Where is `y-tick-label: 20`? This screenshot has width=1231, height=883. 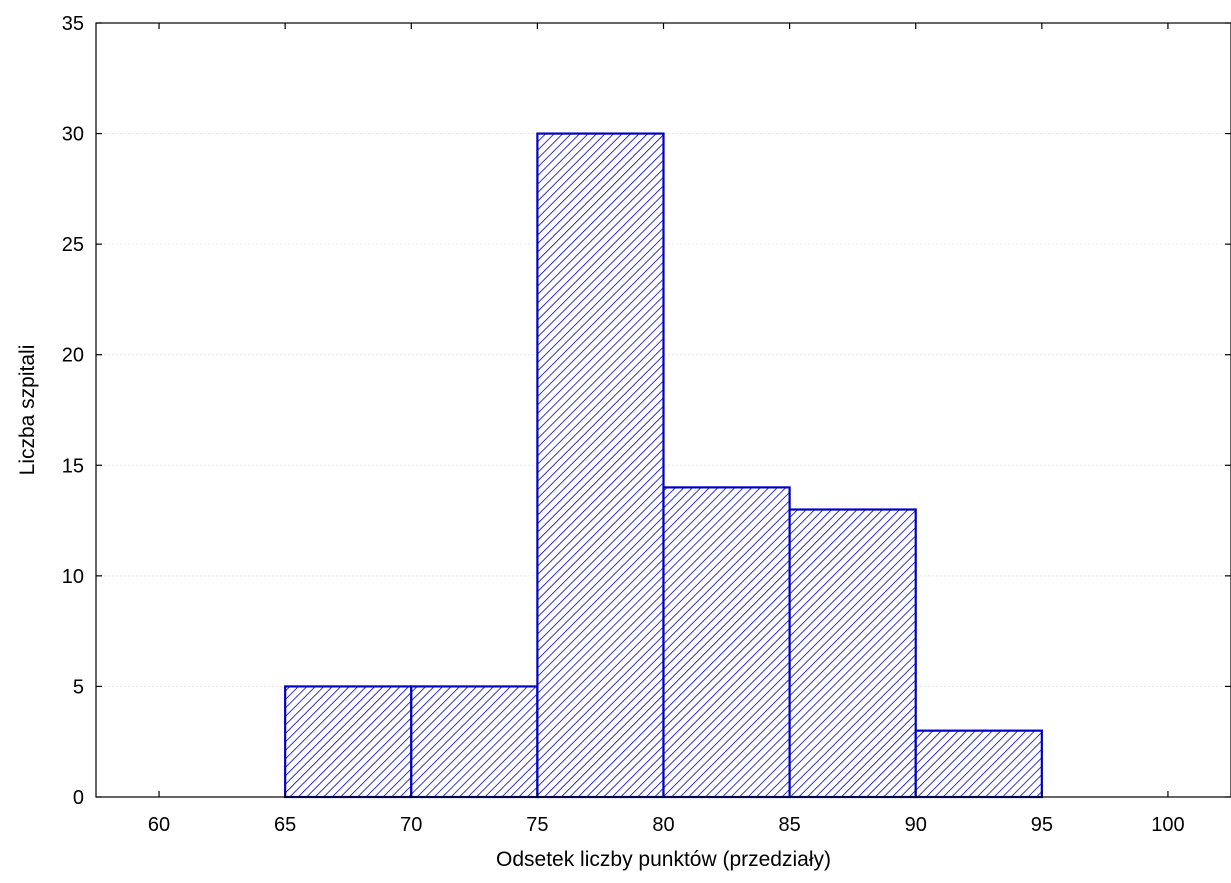 y-tick-label: 20 is located at coordinates (73, 356).